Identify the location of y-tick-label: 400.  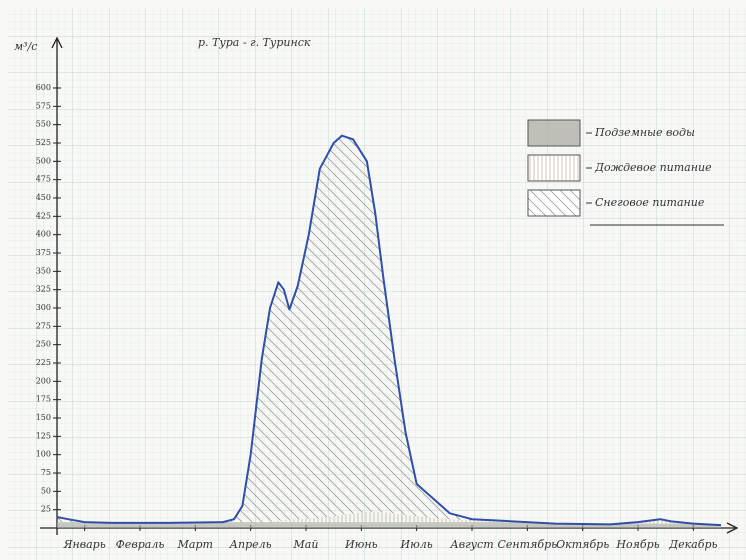
(43, 234).